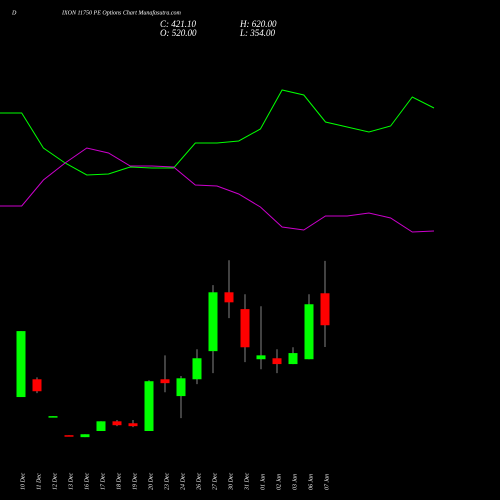  Describe the element at coordinates (178, 33) in the screenshot. I see `open-label: O: 520.00` at that location.